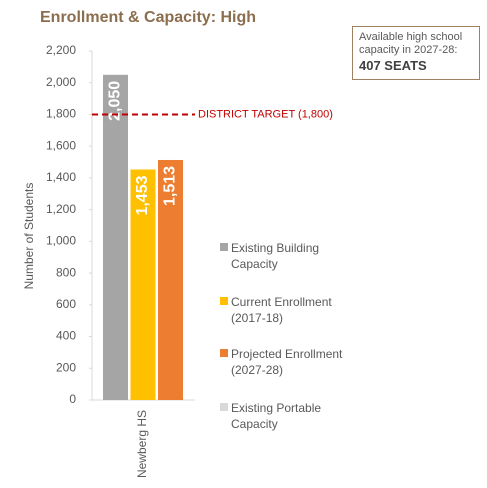 The width and height of the screenshot is (487, 488). I want to click on legend-label: Current Enrollment (2017-18), so click(281, 310).